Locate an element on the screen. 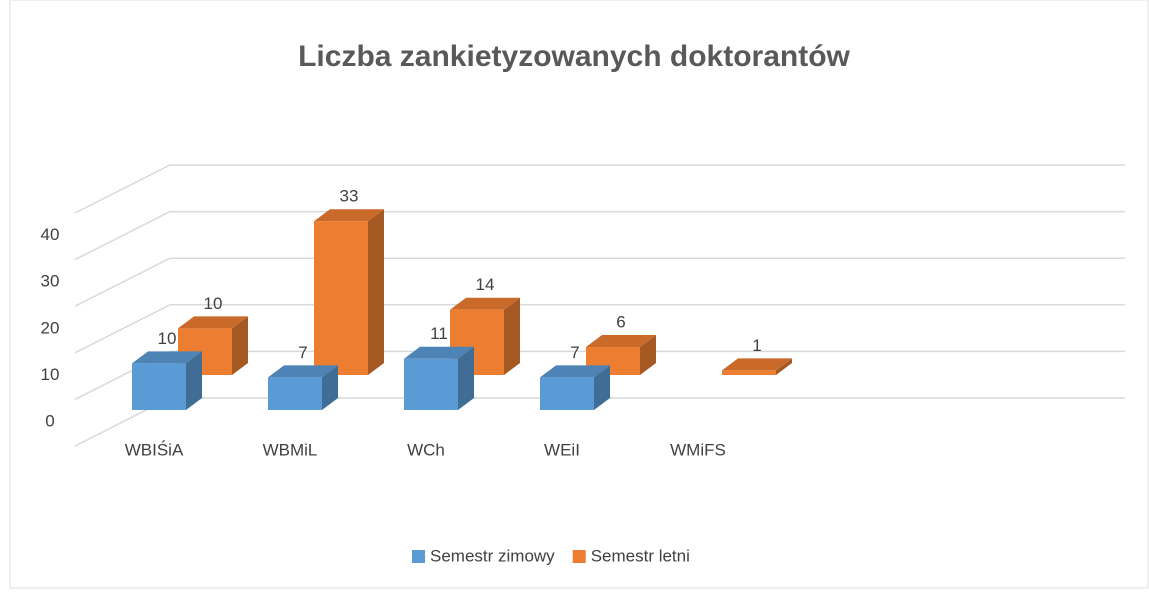 The image size is (1149, 594). y-tick-label: 10 is located at coordinates (50, 374).